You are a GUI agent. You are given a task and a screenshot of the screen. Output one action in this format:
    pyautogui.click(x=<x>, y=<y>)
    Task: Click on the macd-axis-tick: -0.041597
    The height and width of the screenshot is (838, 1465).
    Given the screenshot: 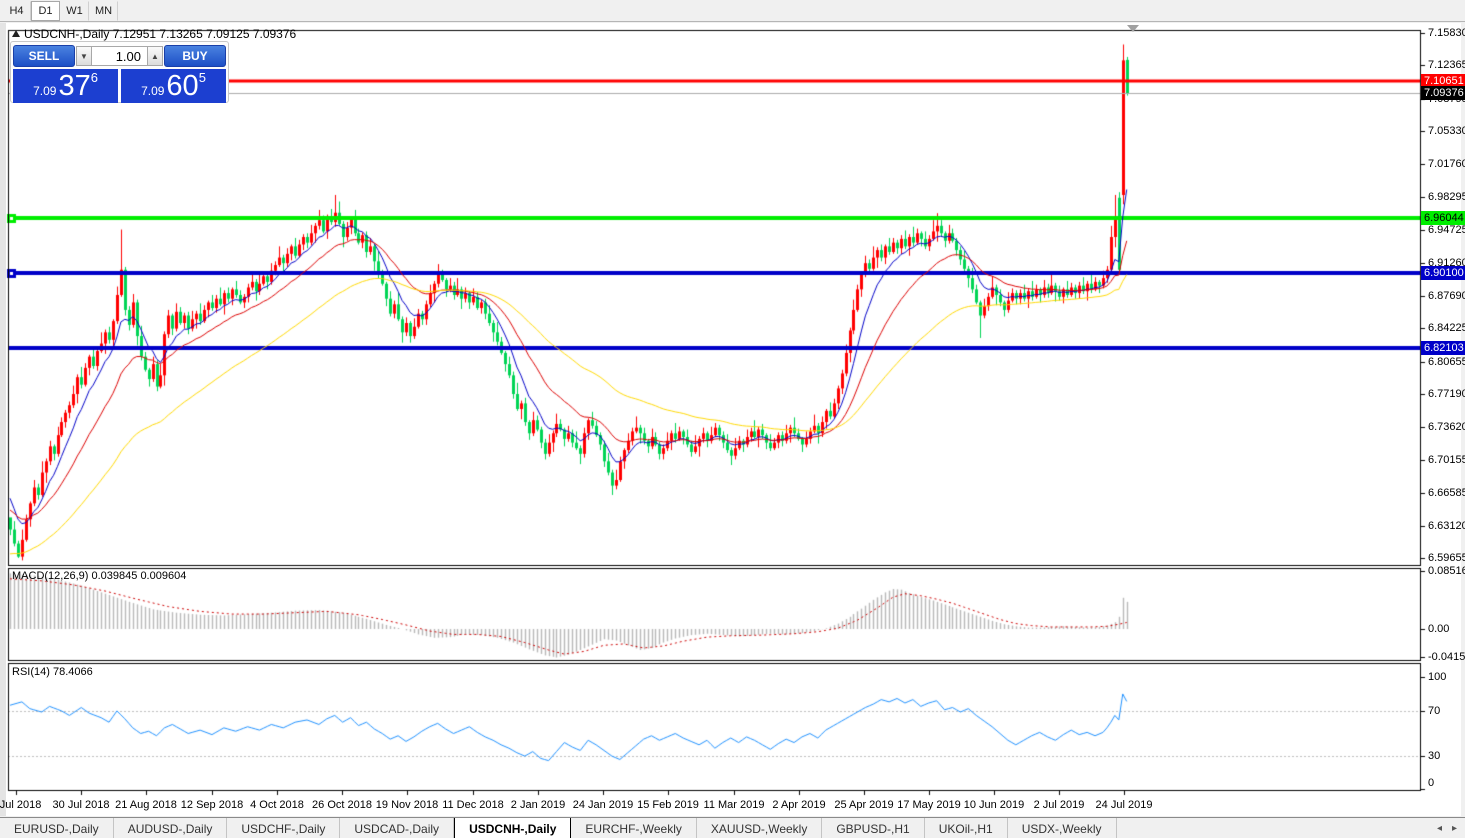 What is the action you would take?
    pyautogui.click(x=1446, y=657)
    